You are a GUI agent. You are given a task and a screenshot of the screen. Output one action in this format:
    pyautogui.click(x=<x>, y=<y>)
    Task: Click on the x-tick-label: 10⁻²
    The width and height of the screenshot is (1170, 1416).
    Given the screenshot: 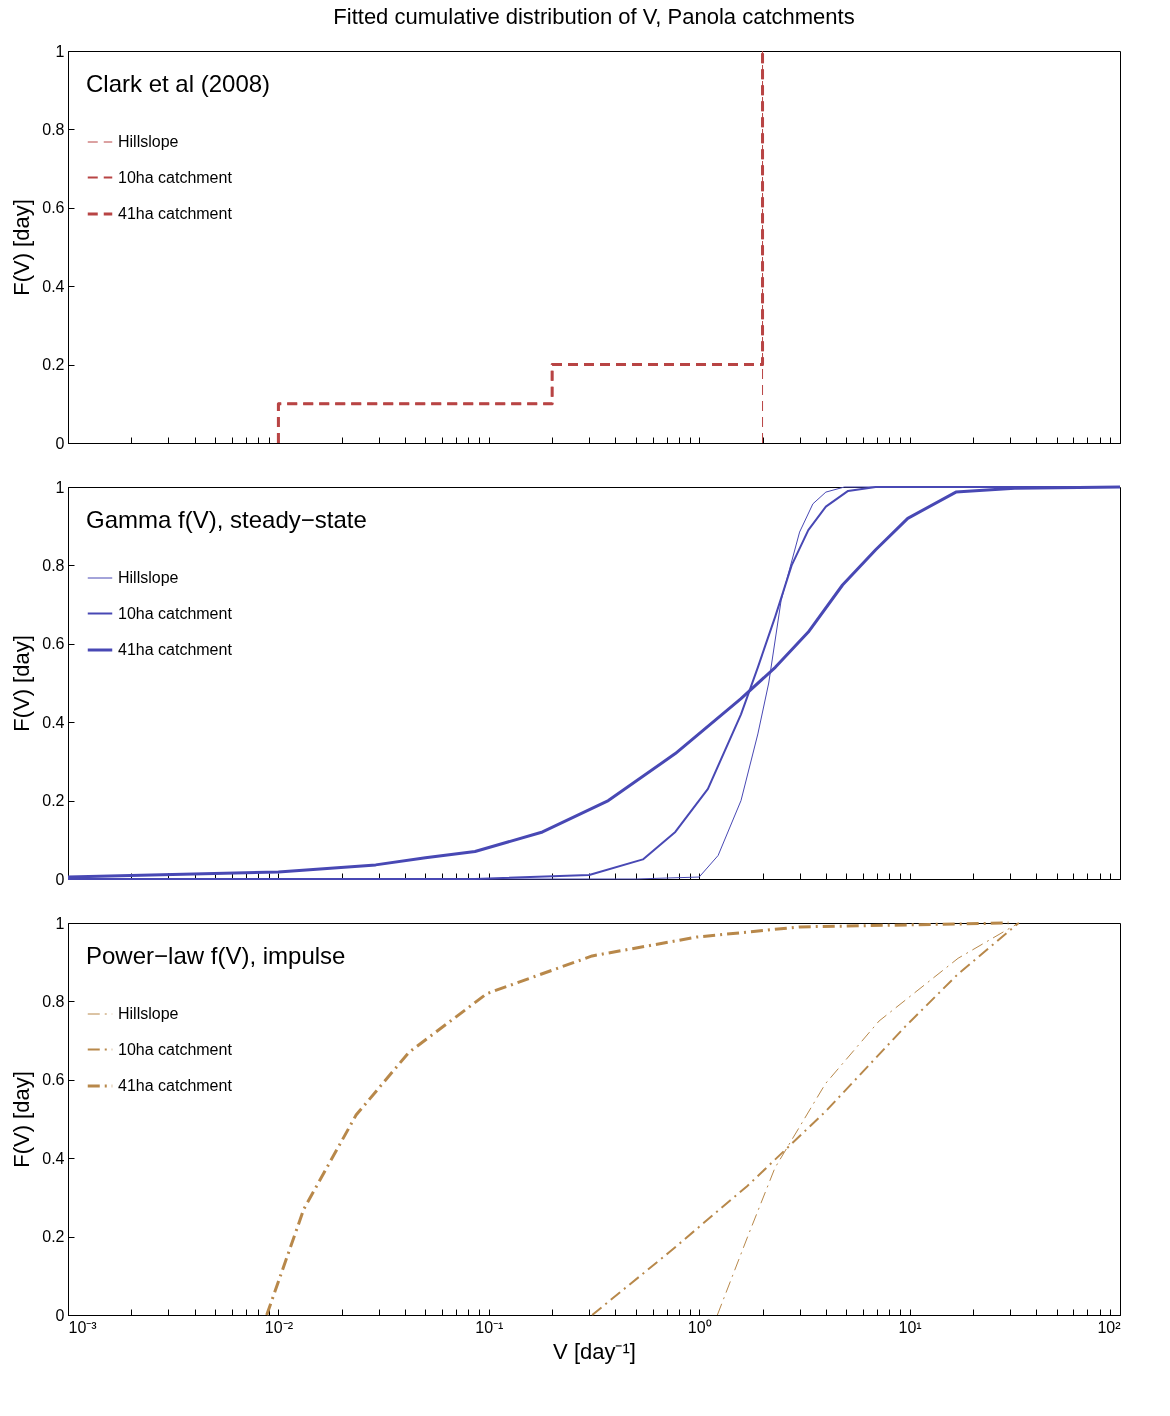 What is the action you would take?
    pyautogui.click(x=279, y=1327)
    